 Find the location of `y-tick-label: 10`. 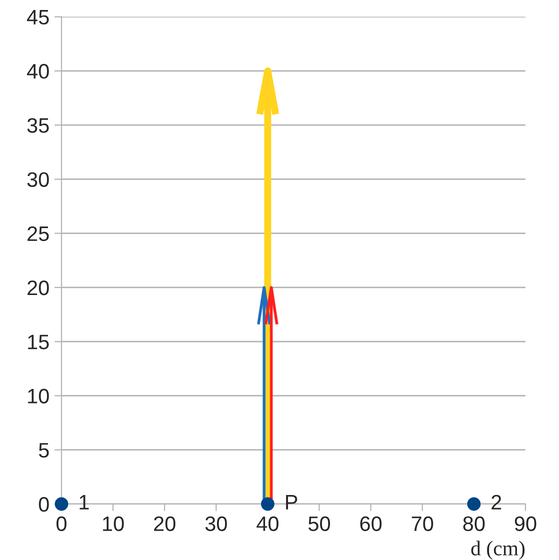

y-tick-label: 10 is located at coordinates (38, 396).